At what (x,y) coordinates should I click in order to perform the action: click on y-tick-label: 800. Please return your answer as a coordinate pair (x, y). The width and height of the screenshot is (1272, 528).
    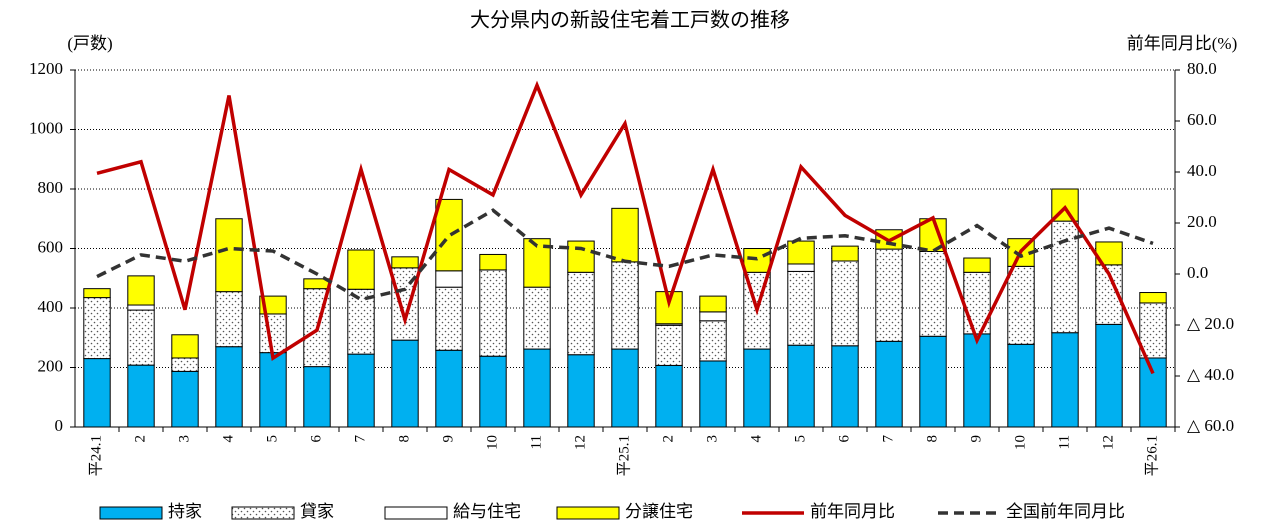
    Looking at the image, I should click on (51, 187).